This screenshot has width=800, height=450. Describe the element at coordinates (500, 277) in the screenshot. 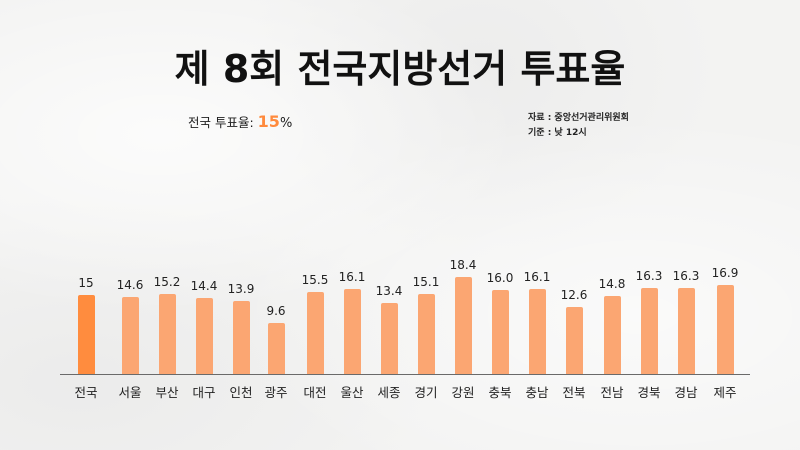

I see `bar-value-label: 16.0` at that location.